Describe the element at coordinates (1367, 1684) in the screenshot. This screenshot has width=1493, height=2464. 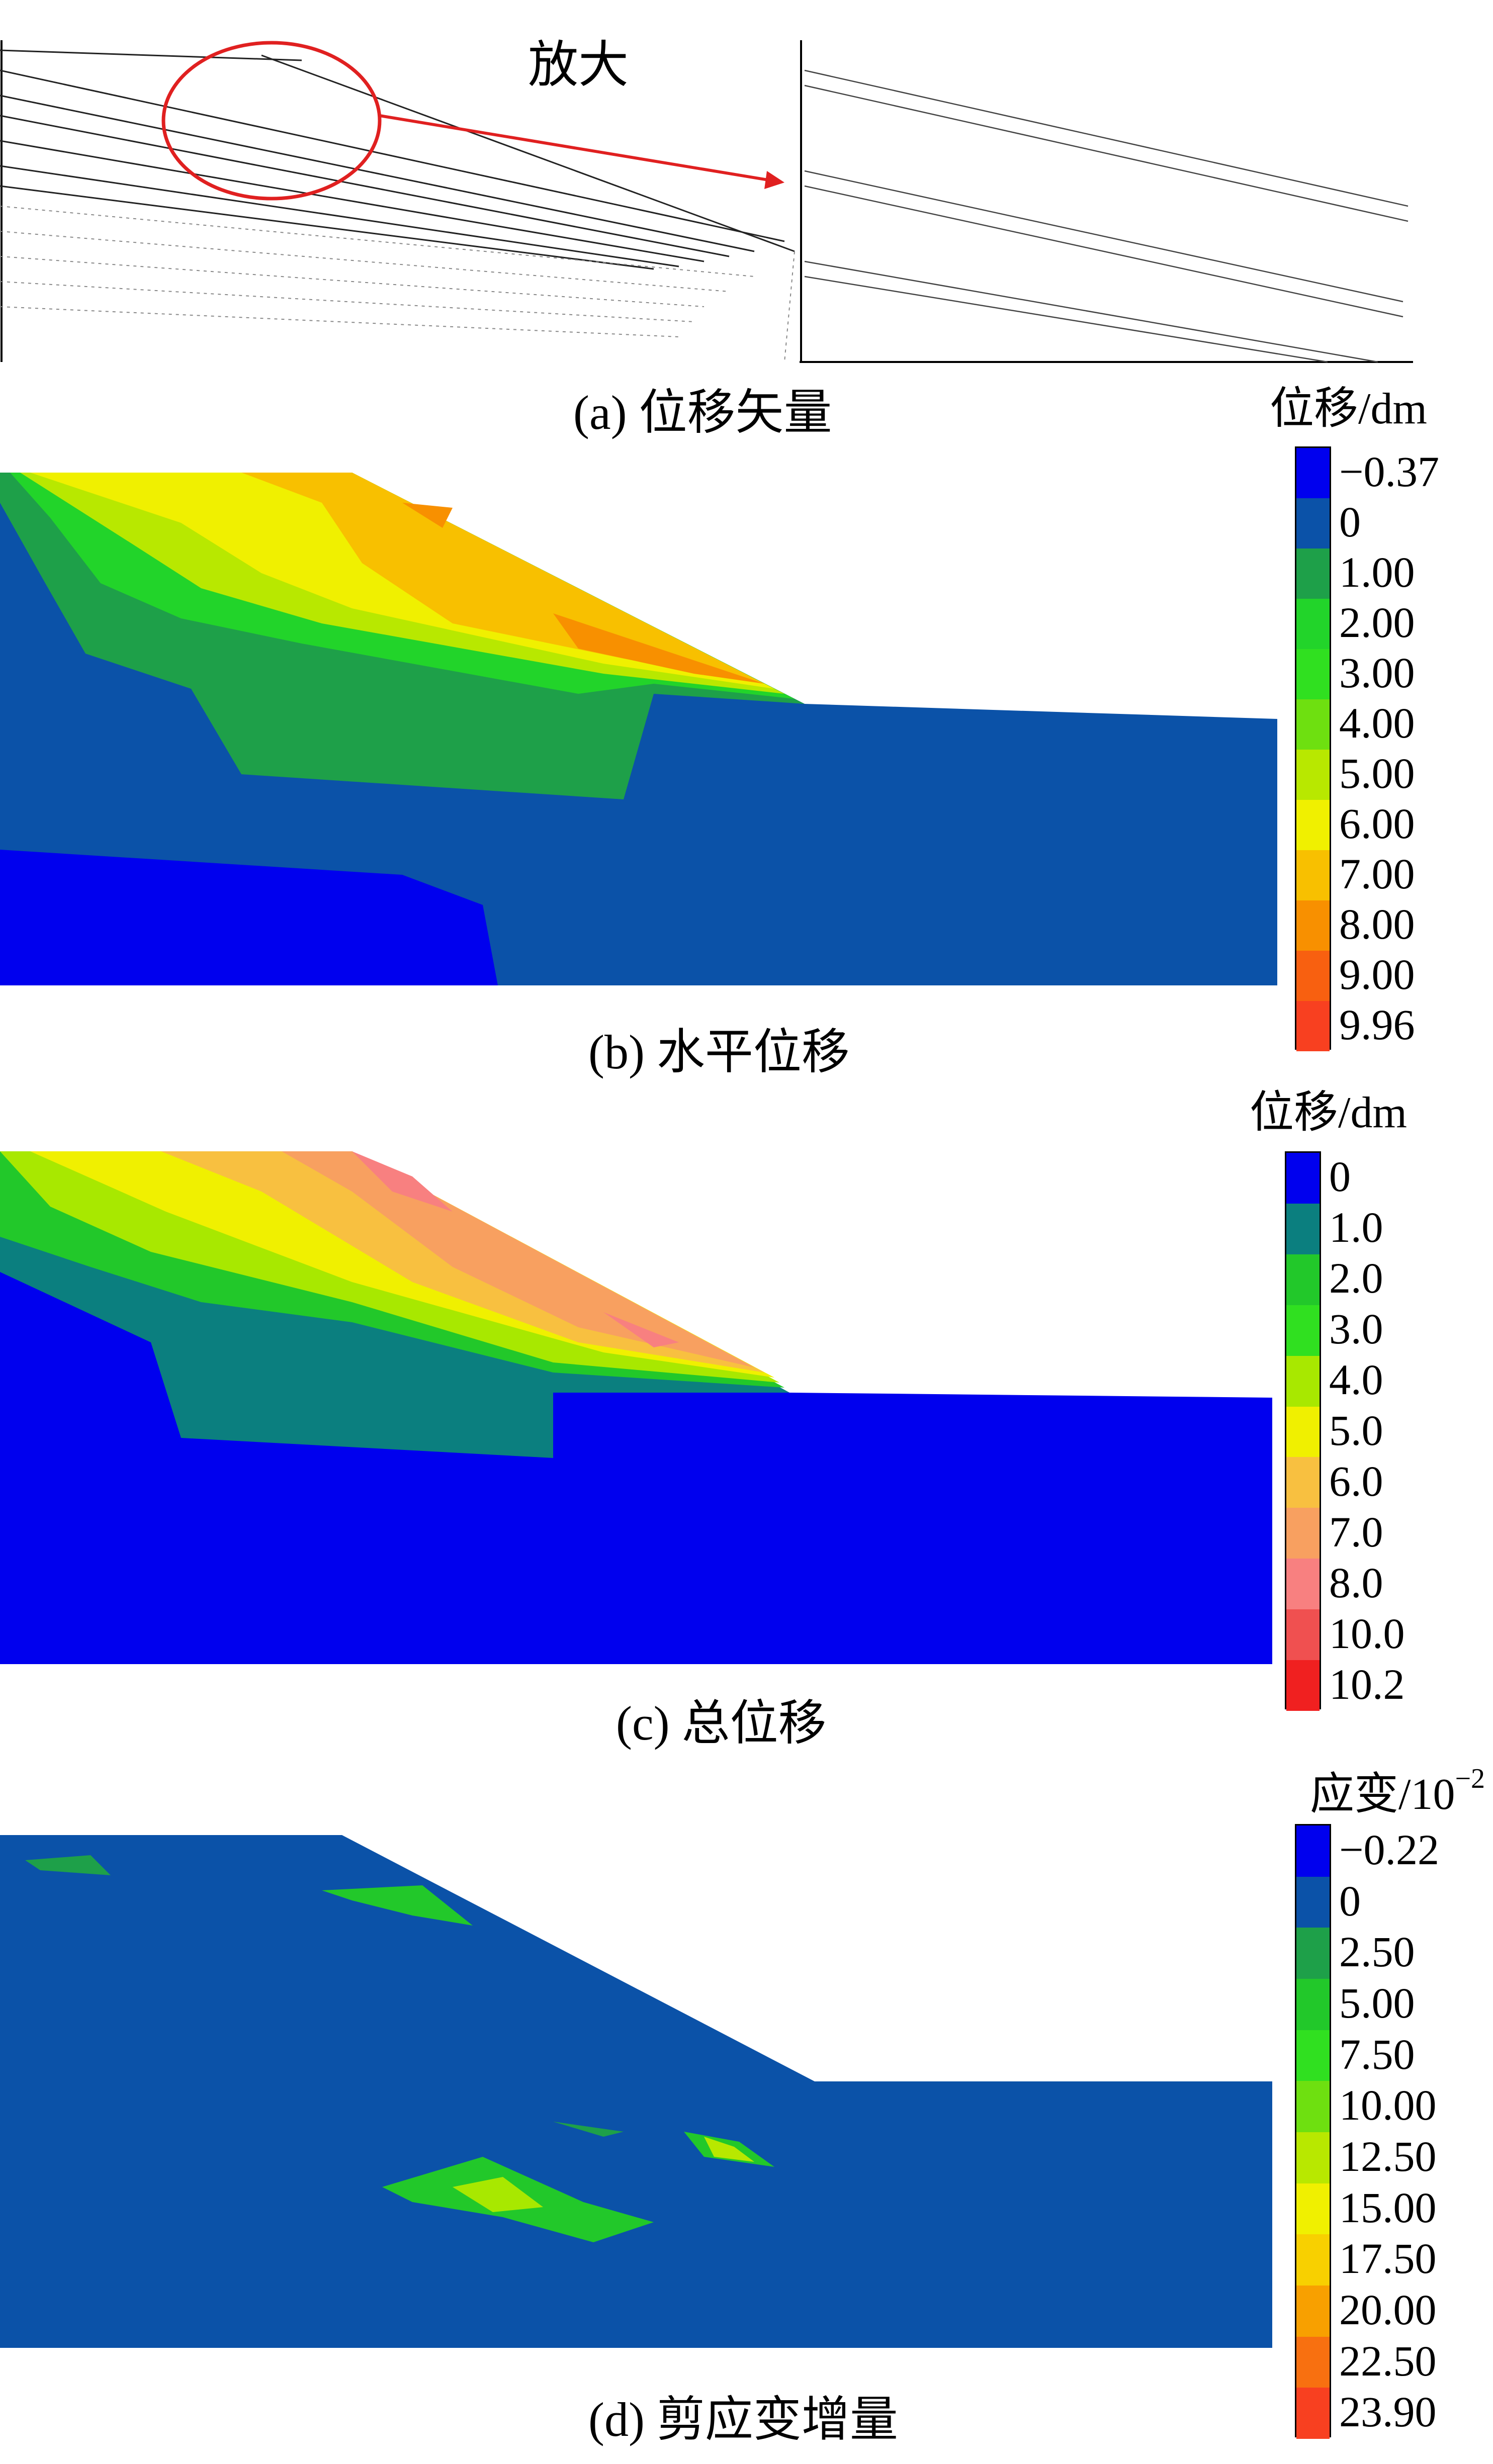
I see `legend-c-label: 10.2` at that location.